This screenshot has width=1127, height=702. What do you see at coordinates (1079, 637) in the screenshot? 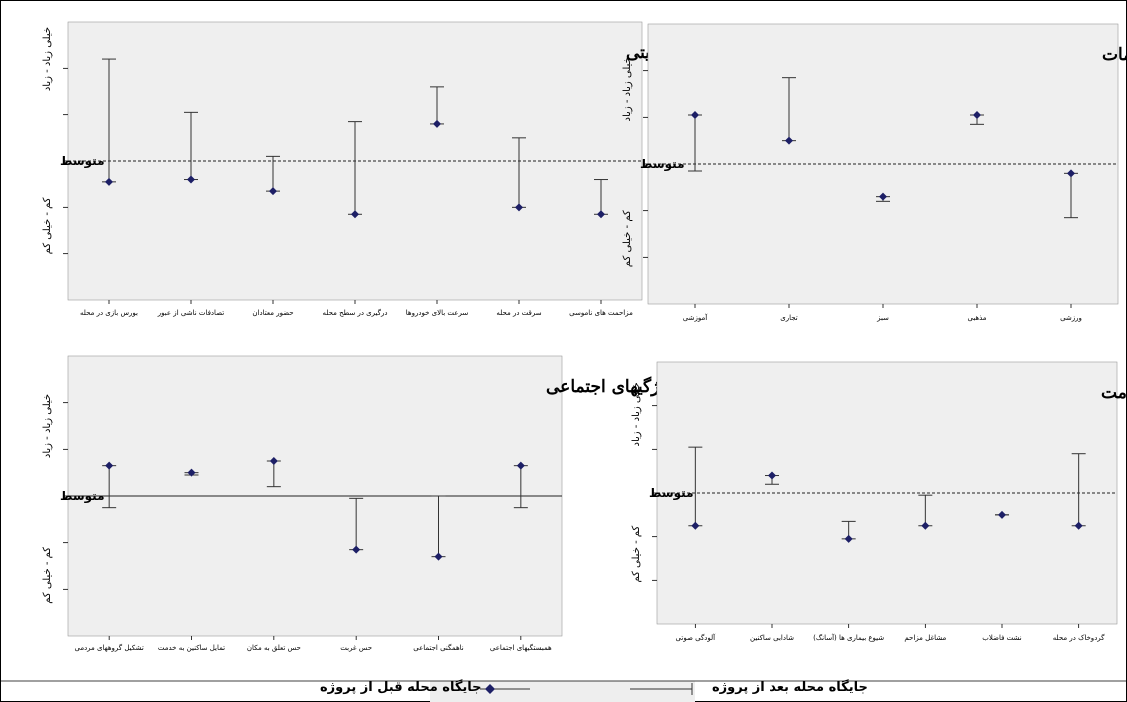
I see `x-tick-label: گردوخاک در محله` at bounding box center [1079, 637].